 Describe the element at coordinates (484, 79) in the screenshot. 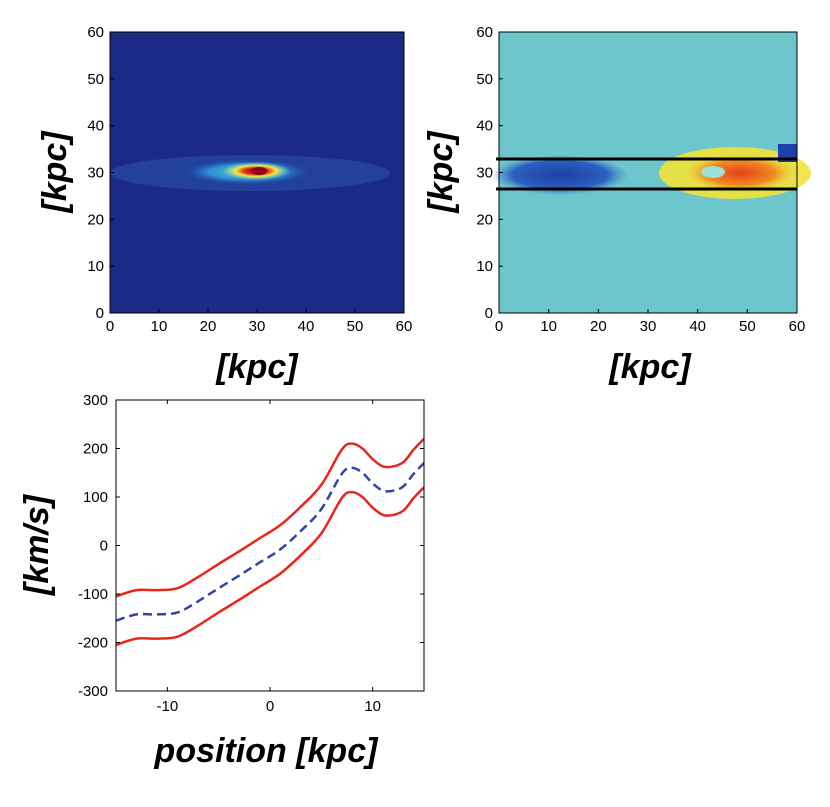

I see `p2-y-tick-label: 50` at that location.